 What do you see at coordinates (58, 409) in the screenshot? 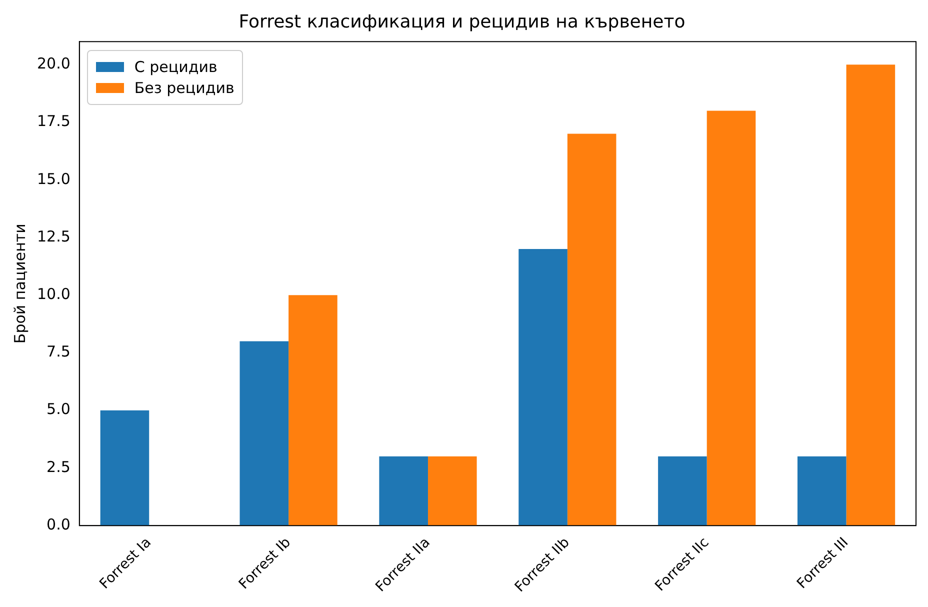
I see `y-tick-label: 5.0` at bounding box center [58, 409].